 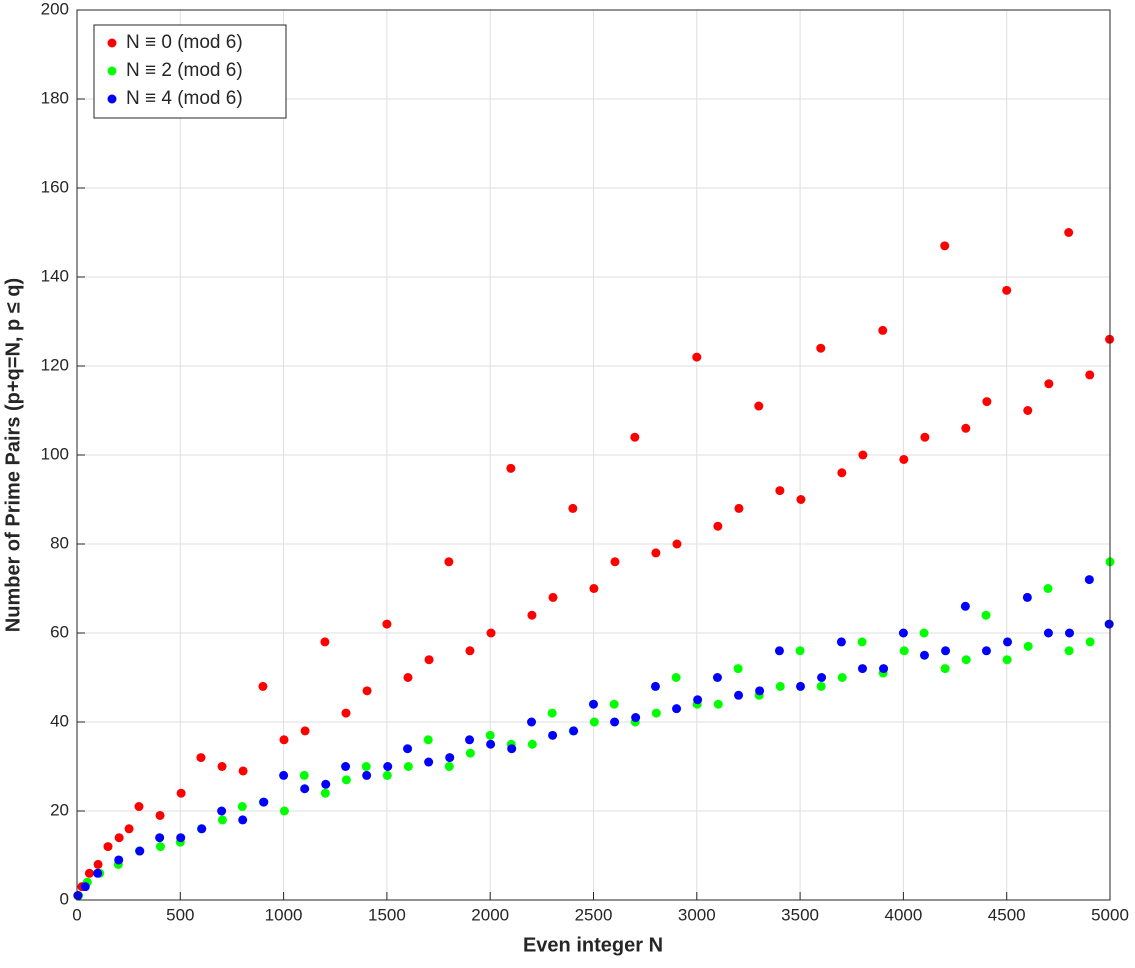 What do you see at coordinates (55, 9) in the screenshot?
I see `y-tick-label: 200` at bounding box center [55, 9].